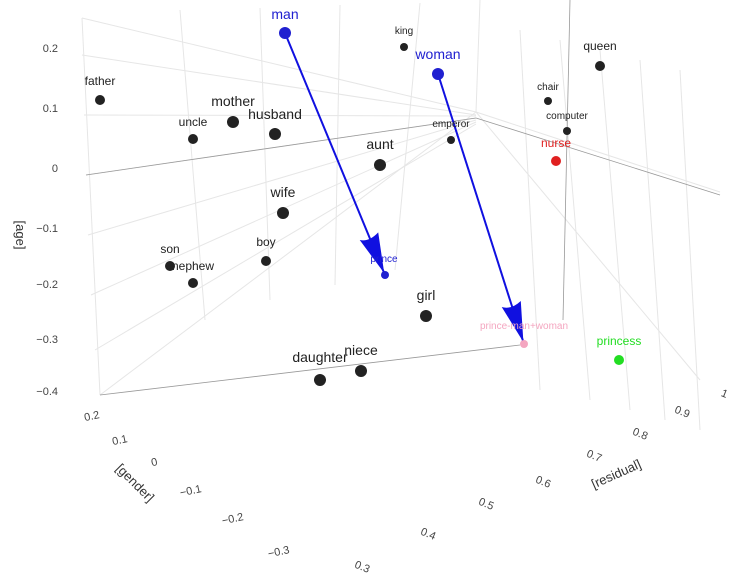  What do you see at coordinates (50, 109) in the screenshot?
I see `age-tick-label: 0.1` at bounding box center [50, 109].